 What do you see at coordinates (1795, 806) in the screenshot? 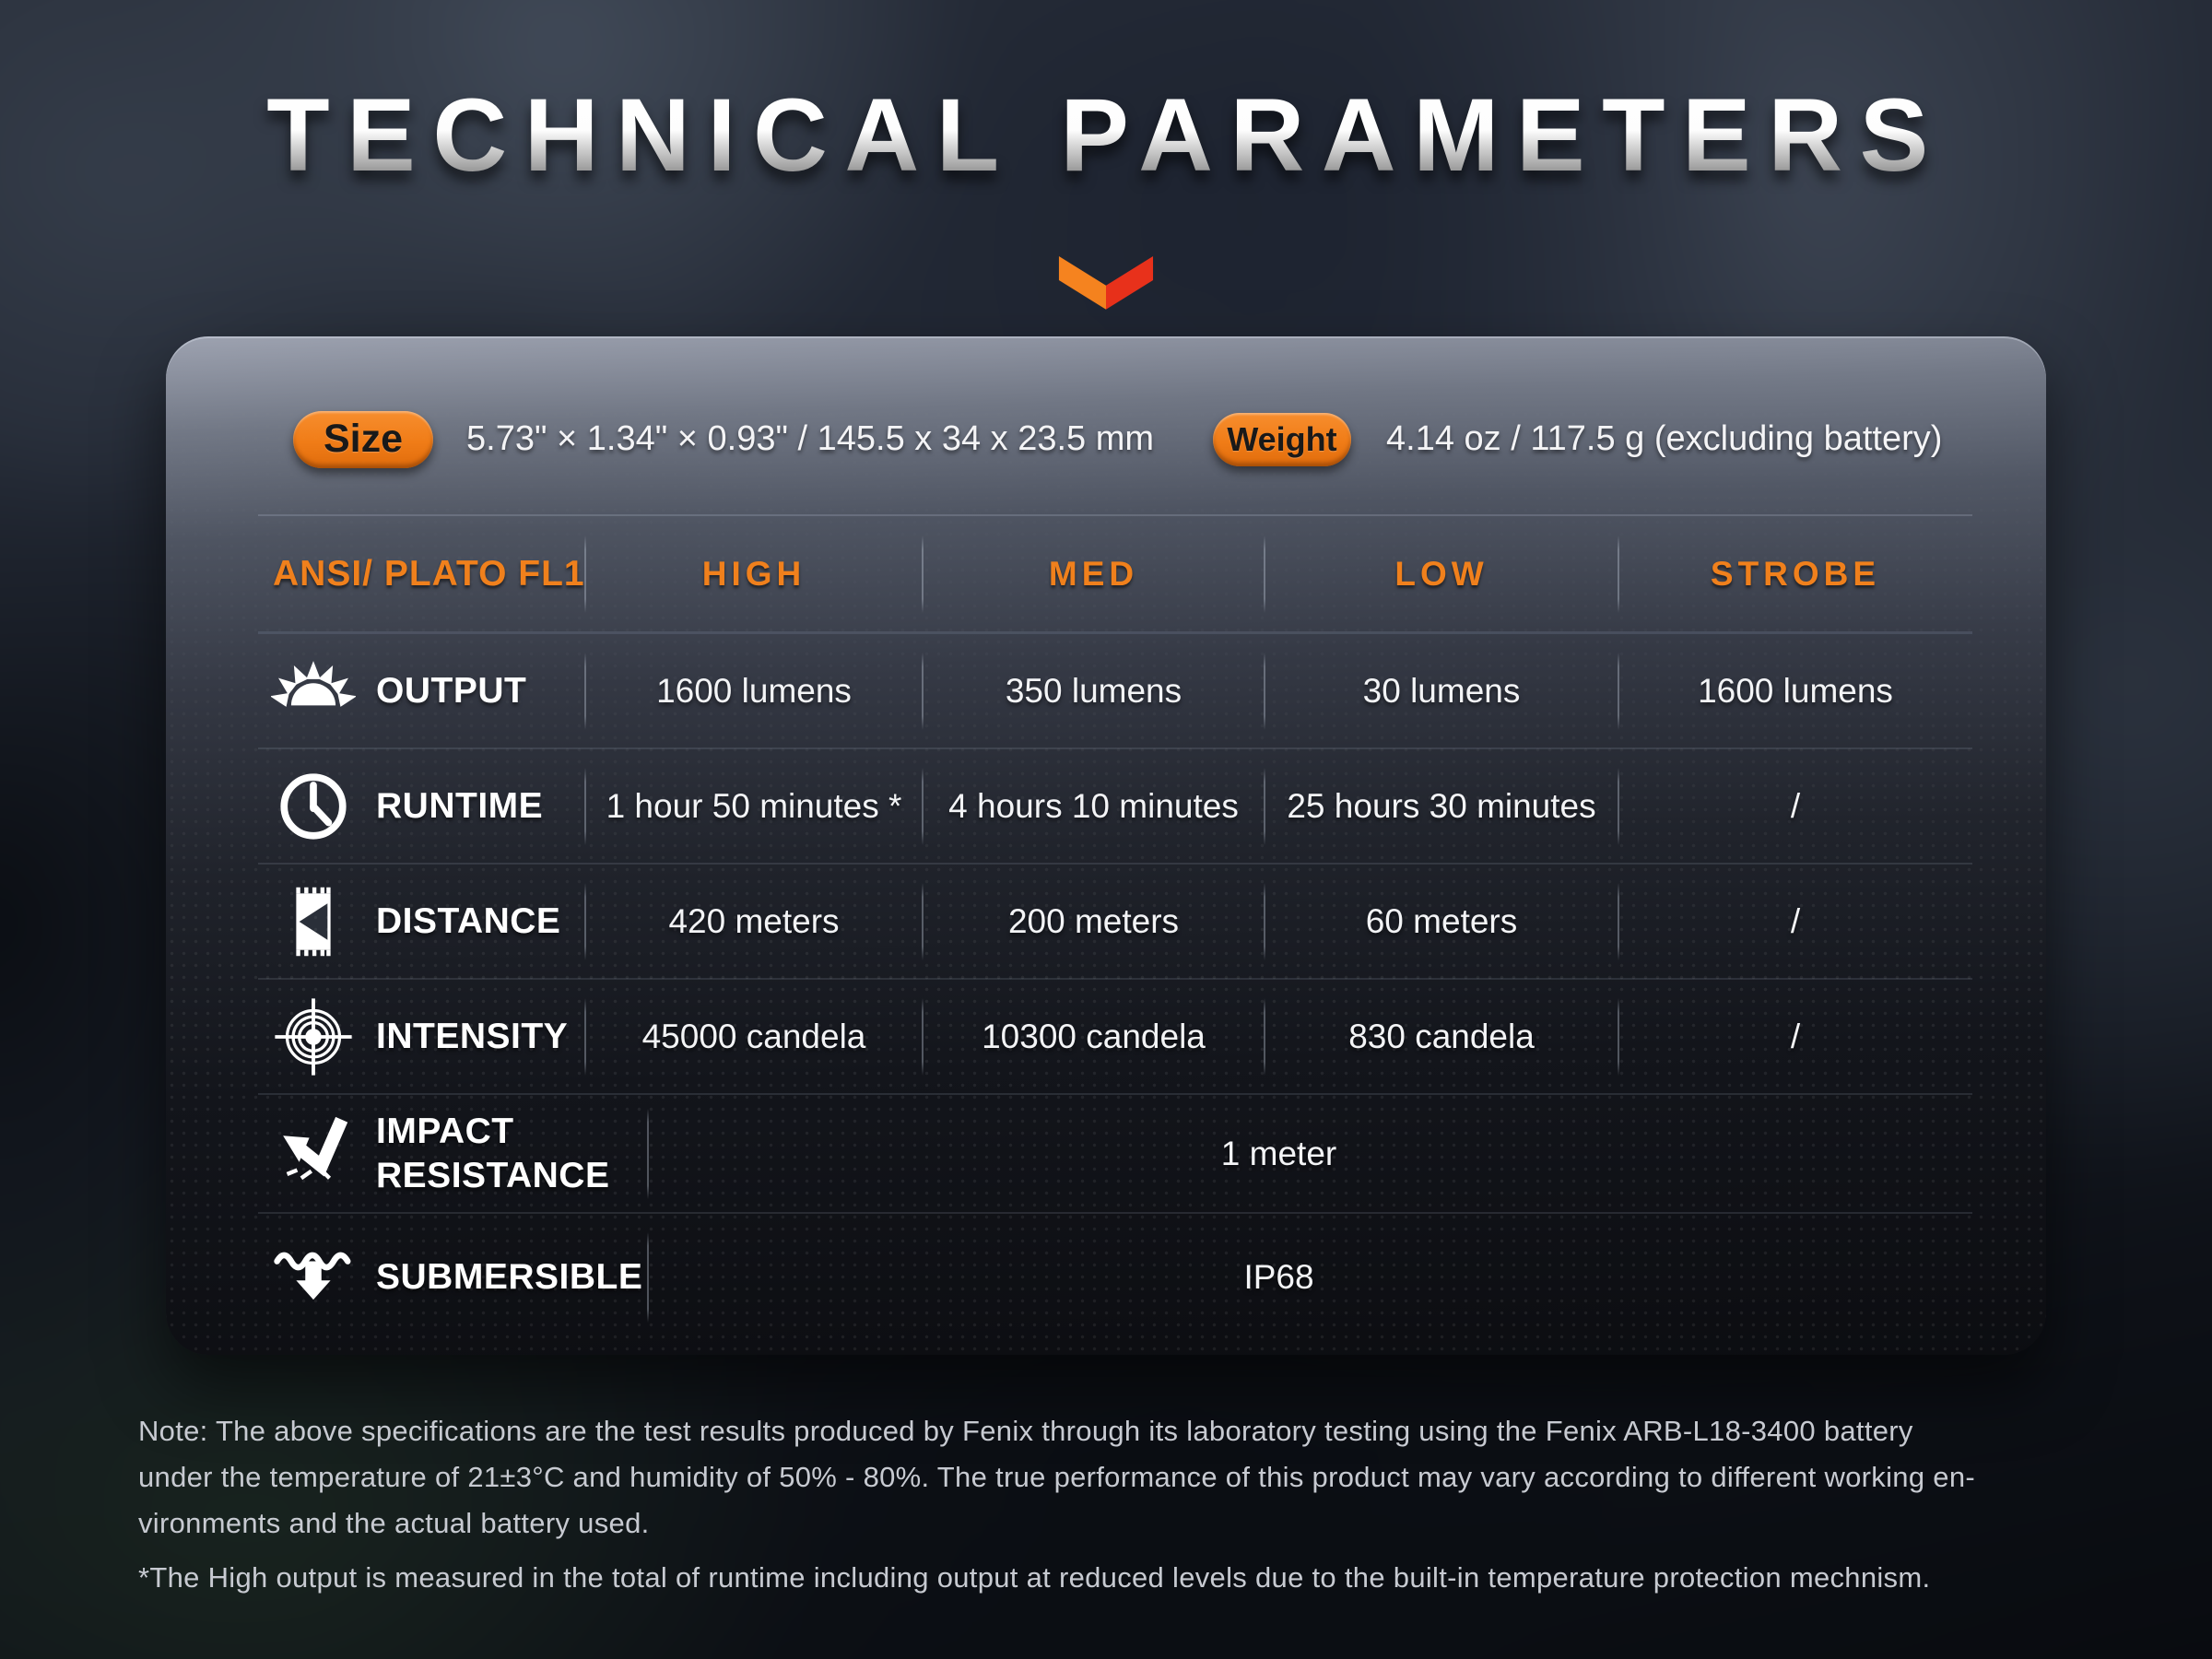
I see `runtime-strobe: /` at bounding box center [1795, 806].